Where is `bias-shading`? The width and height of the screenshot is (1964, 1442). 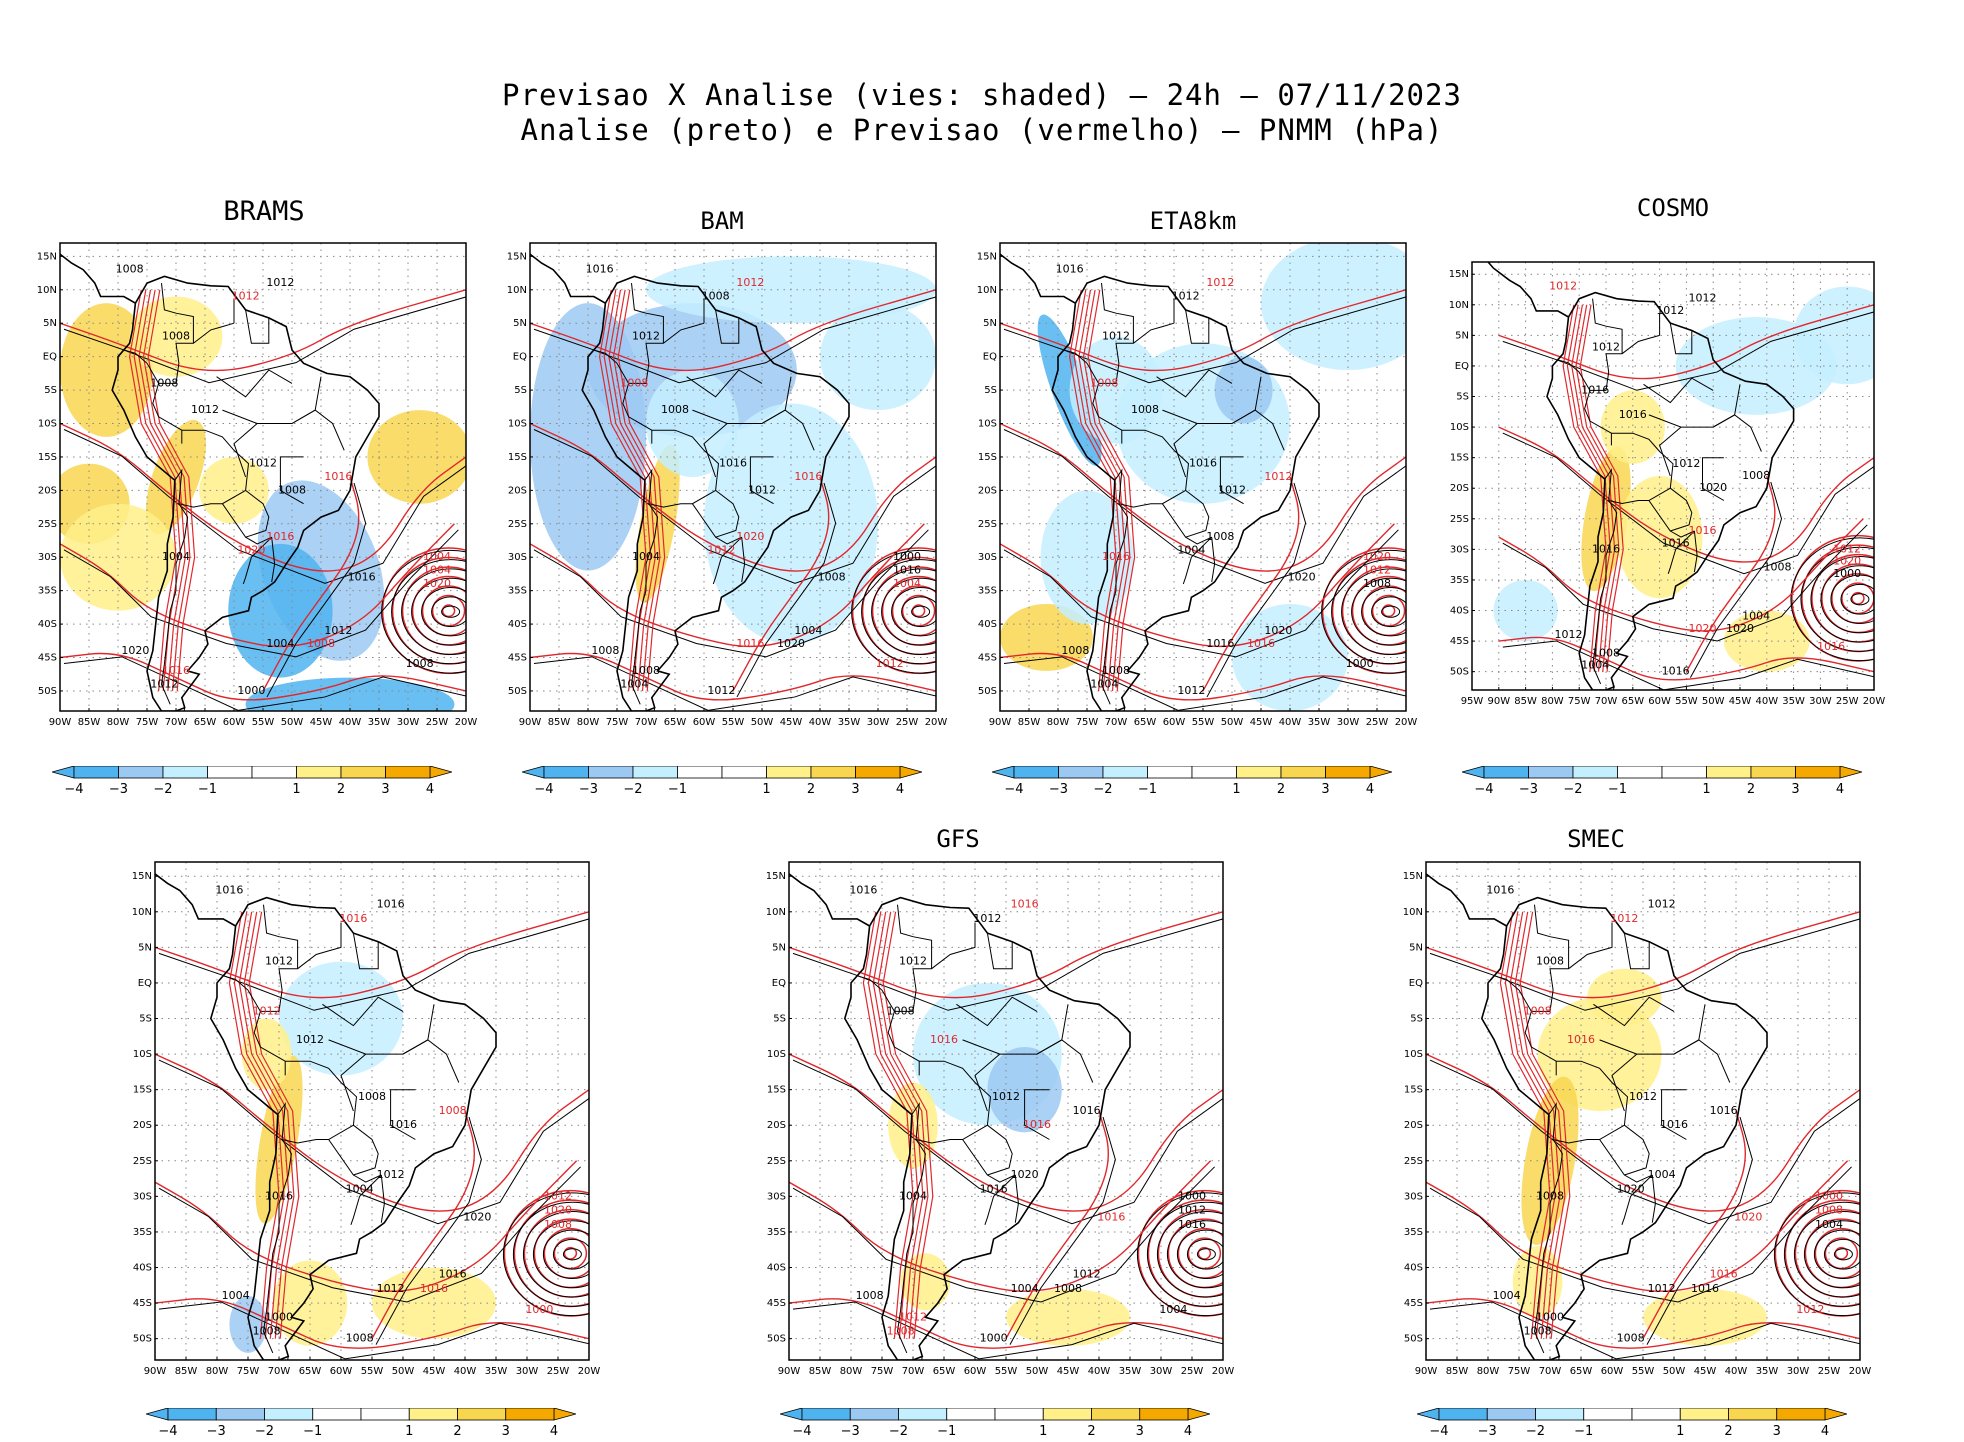
bias-shading is located at coordinates (1624, 997).